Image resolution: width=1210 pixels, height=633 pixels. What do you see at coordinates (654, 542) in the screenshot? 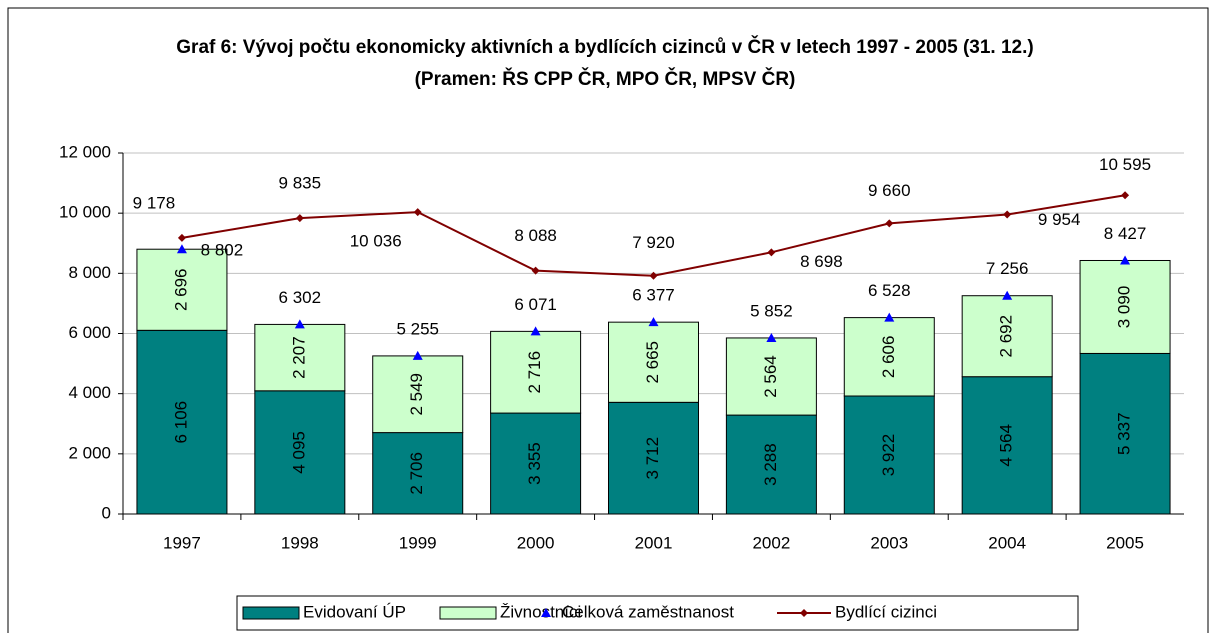
I see `x-tick-label: 2001` at bounding box center [654, 542].